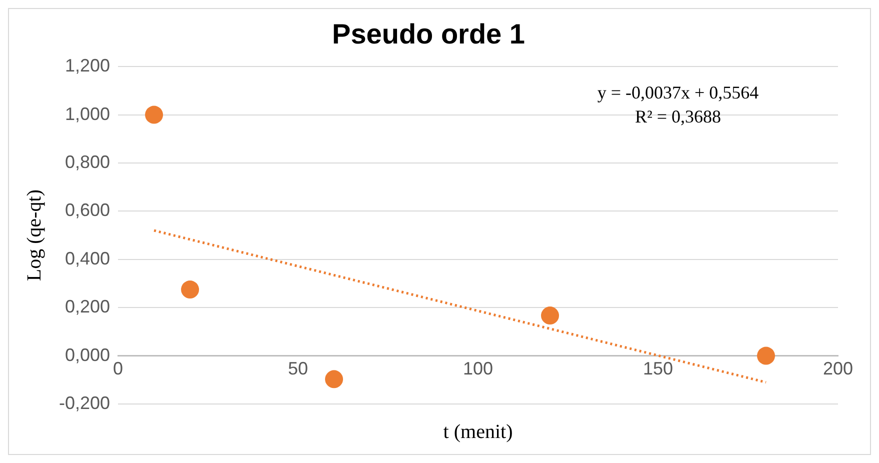  I want to click on y-tick-label: 0,200, so click(87, 306).